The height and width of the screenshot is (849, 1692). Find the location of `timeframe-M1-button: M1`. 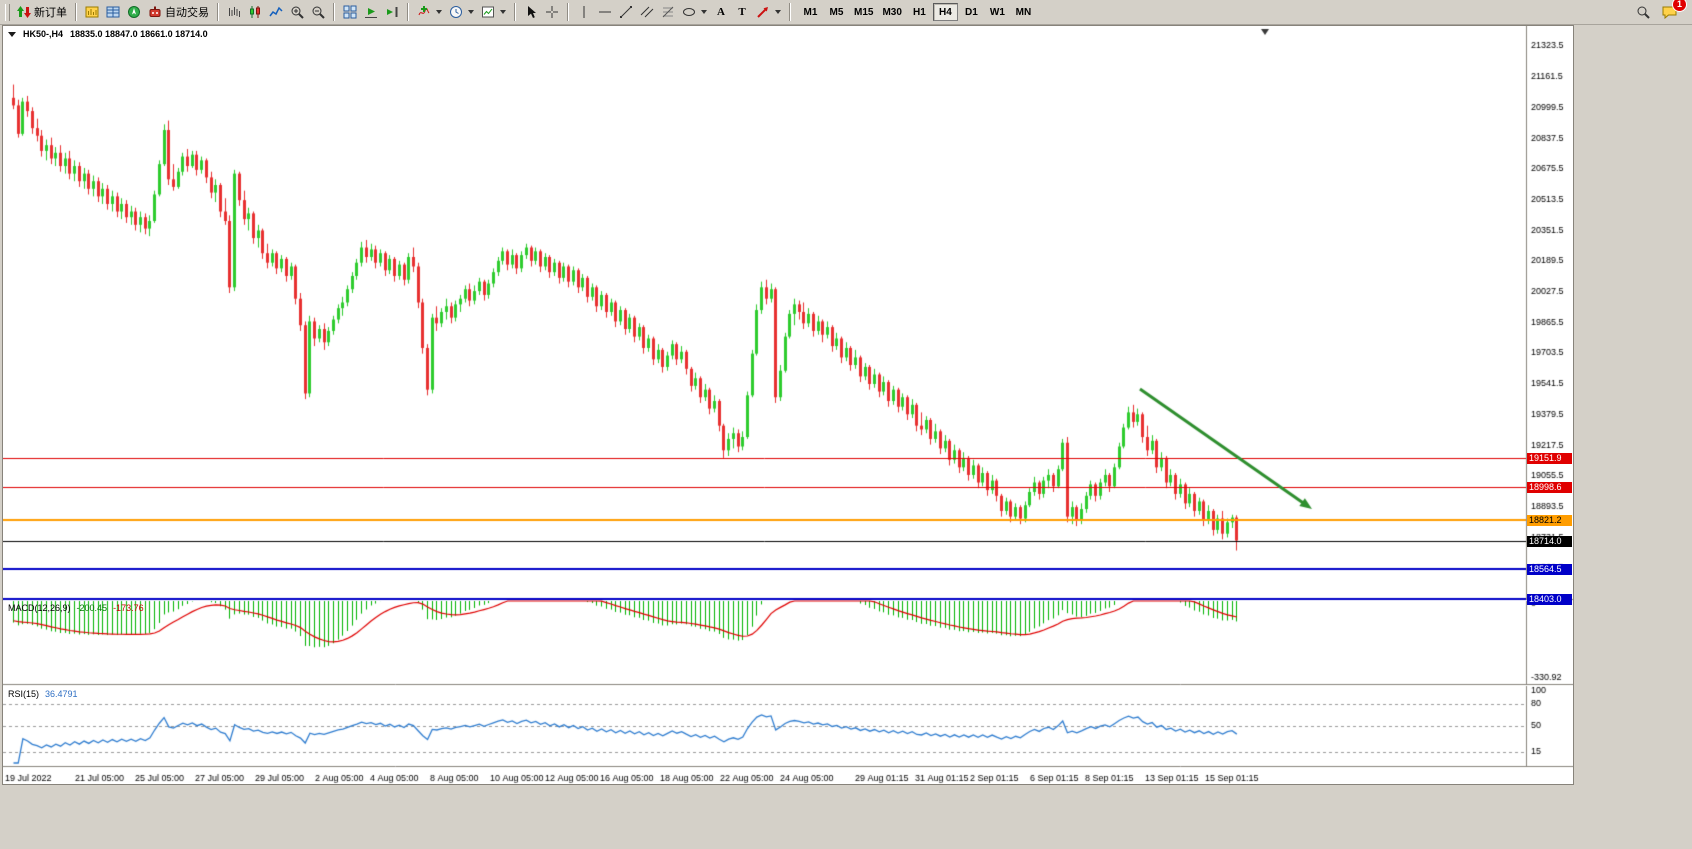

timeframe-M1-button: M1 is located at coordinates (810, 12).